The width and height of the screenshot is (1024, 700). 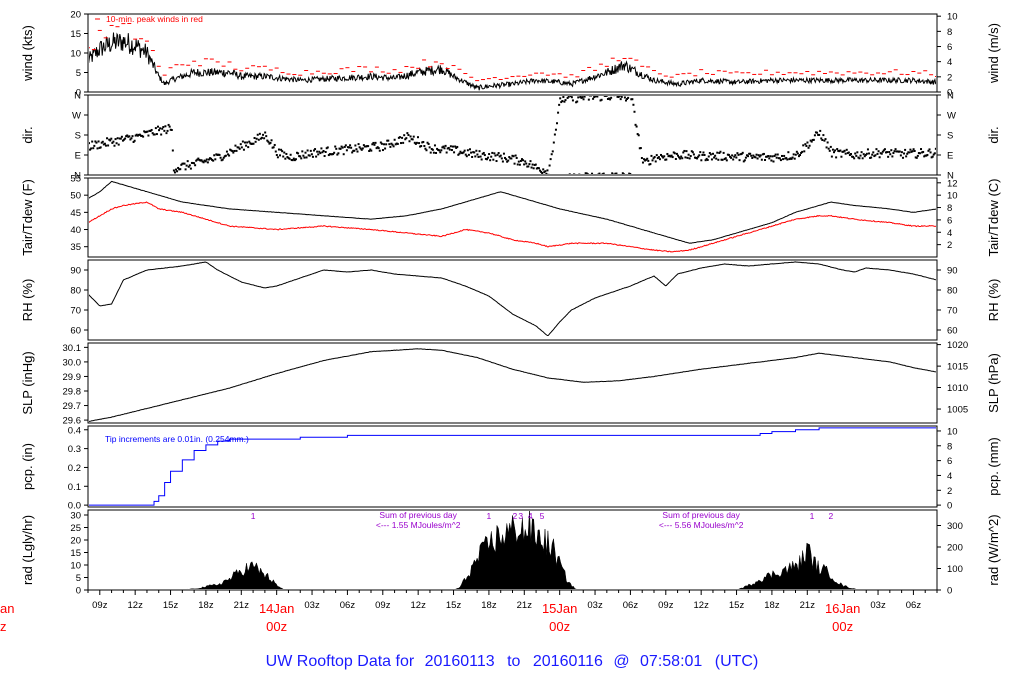 What do you see at coordinates (418, 525) in the screenshot?
I see `rad-annotation: <--- 1.55 MJoules/m^2` at bounding box center [418, 525].